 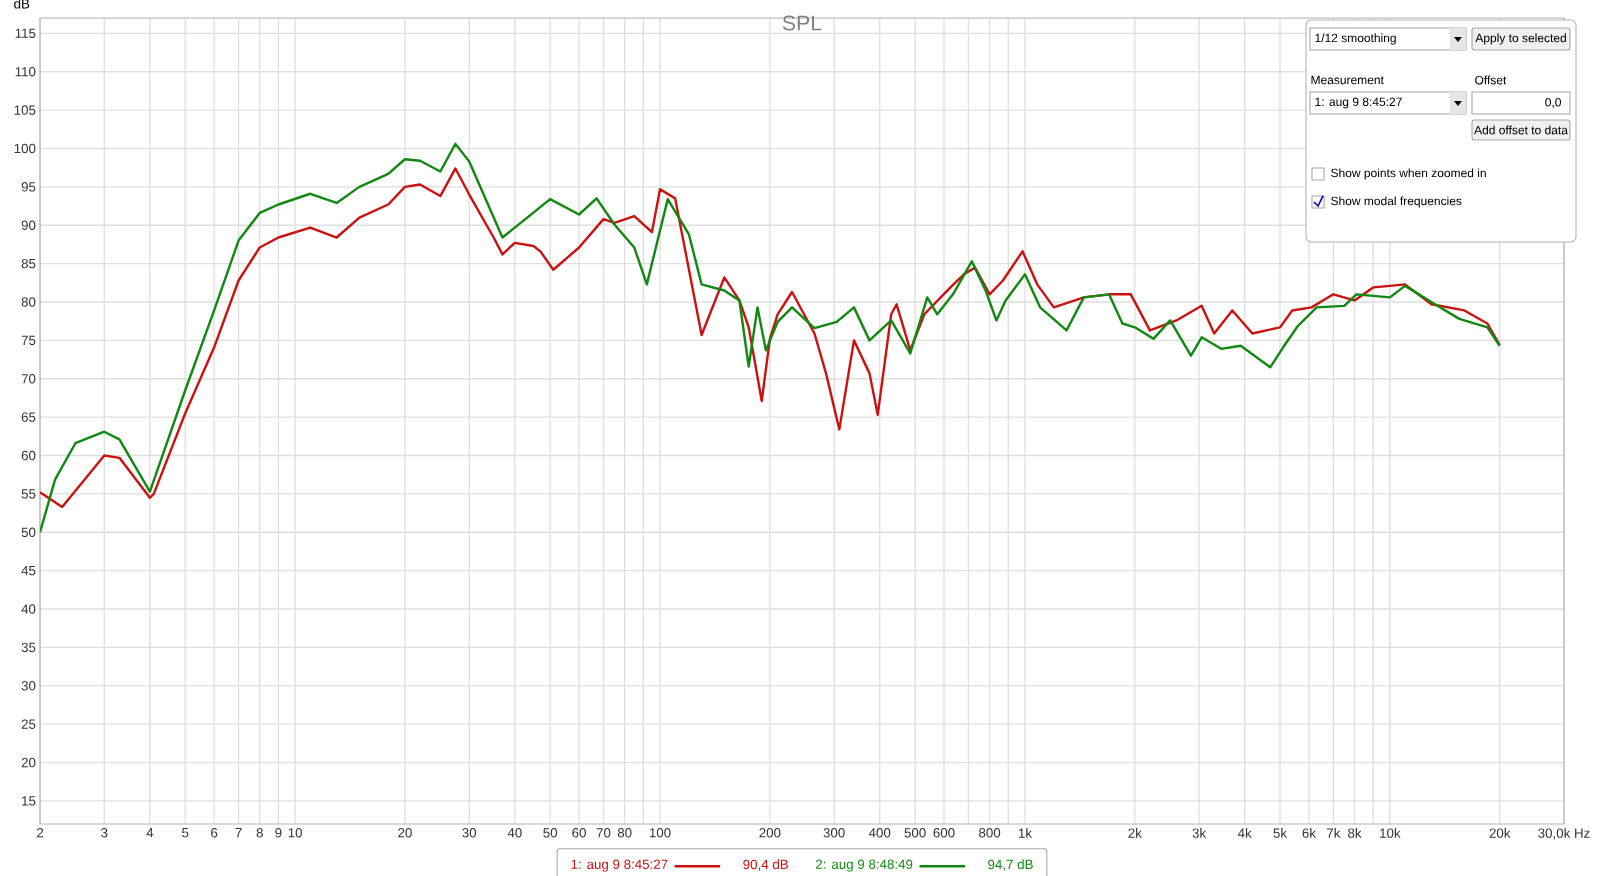 What do you see at coordinates (802, 23) in the screenshot?
I see `chart-title: SPL` at bounding box center [802, 23].